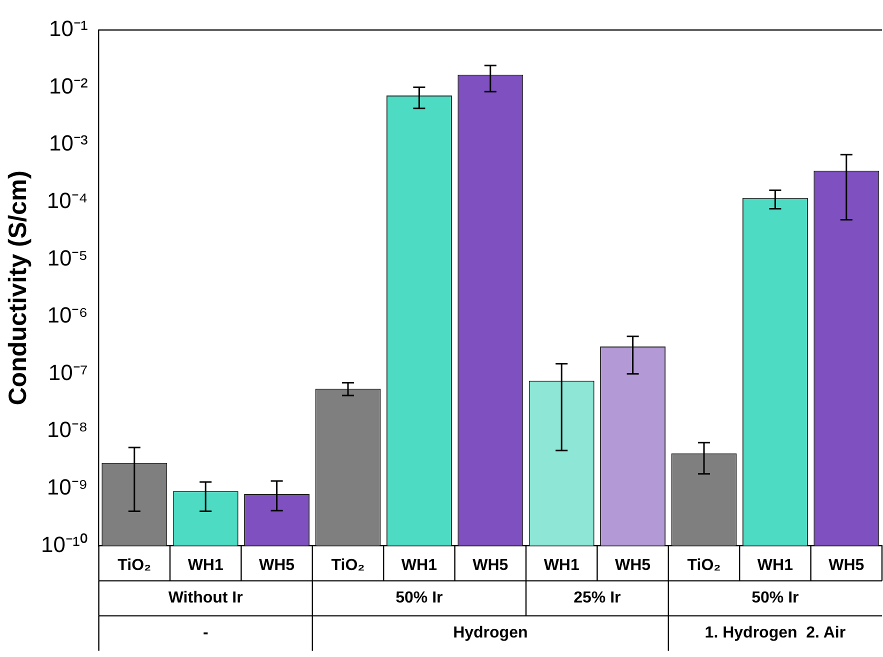 Image resolution: width=883 pixels, height=657 pixels. What do you see at coordinates (205, 598) in the screenshot?
I see `text: Without Ir` at bounding box center [205, 598].